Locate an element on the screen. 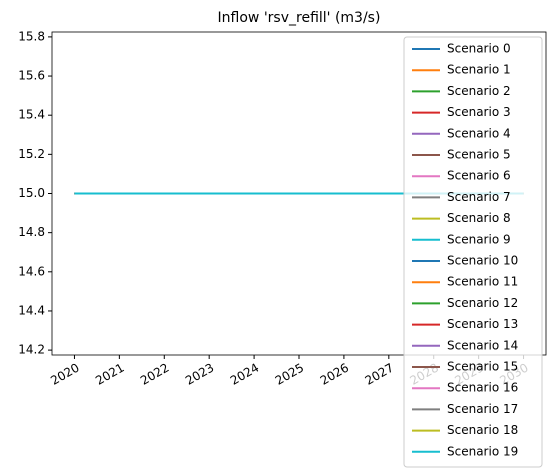 The image size is (556, 476). chart-title: Inflow 'rsv_refill' (m3/s) is located at coordinates (299, 18).